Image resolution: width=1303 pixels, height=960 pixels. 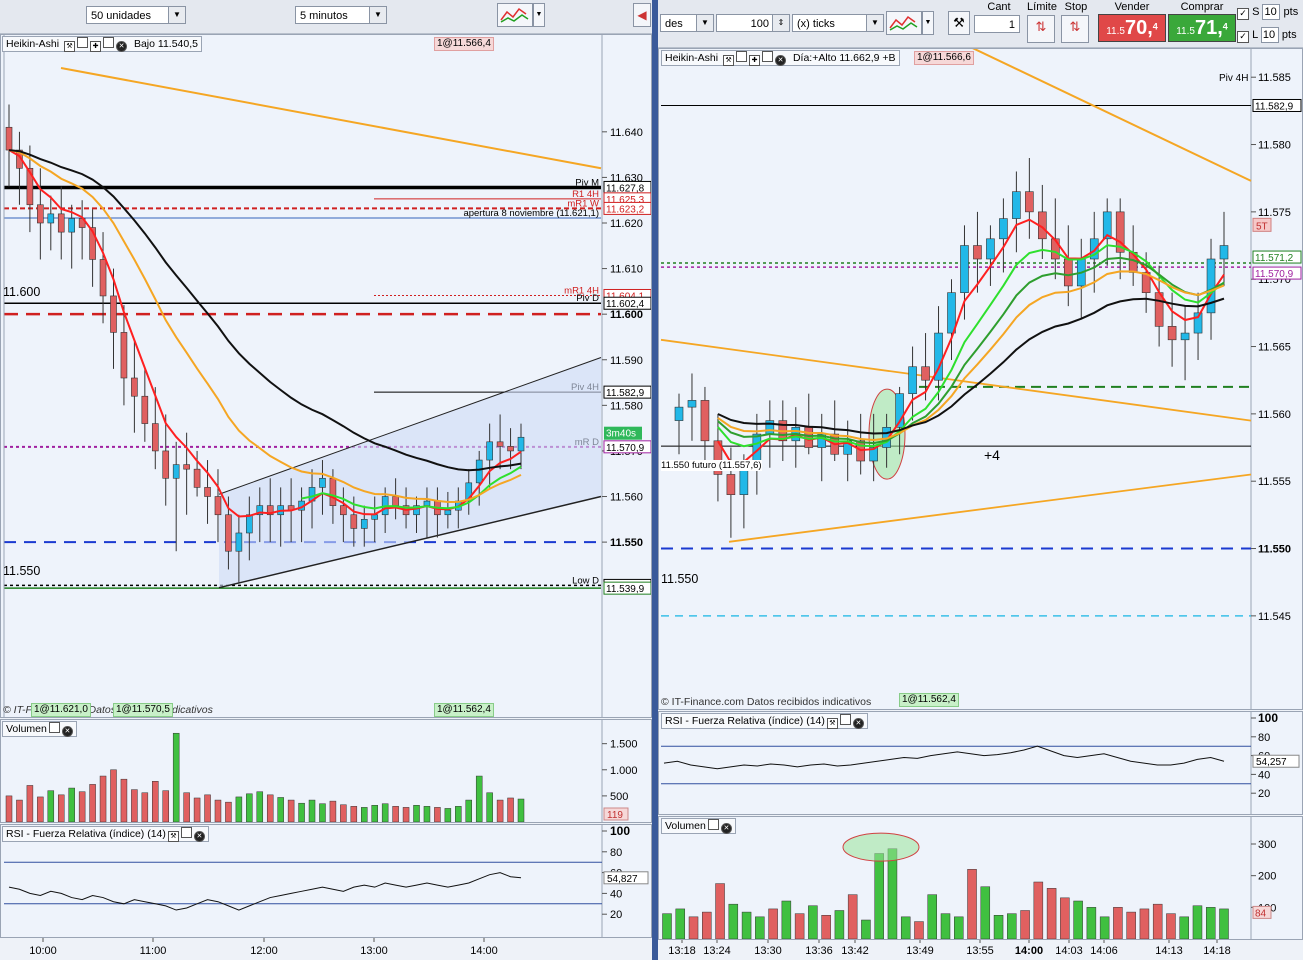 What do you see at coordinates (1274, 146) in the screenshot?
I see `y-tick-label: 11.580` at bounding box center [1274, 146].